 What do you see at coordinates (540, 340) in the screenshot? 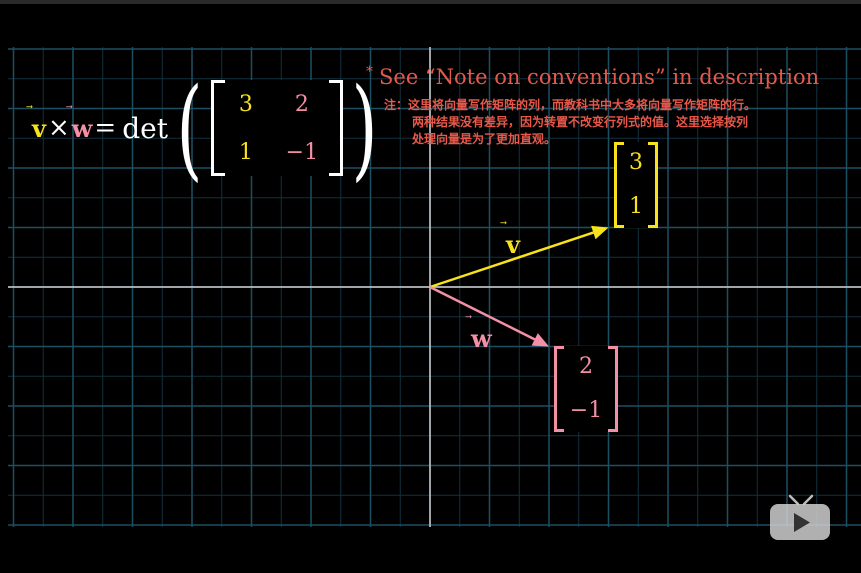
I see `vector-w-arrow-head` at bounding box center [540, 340].